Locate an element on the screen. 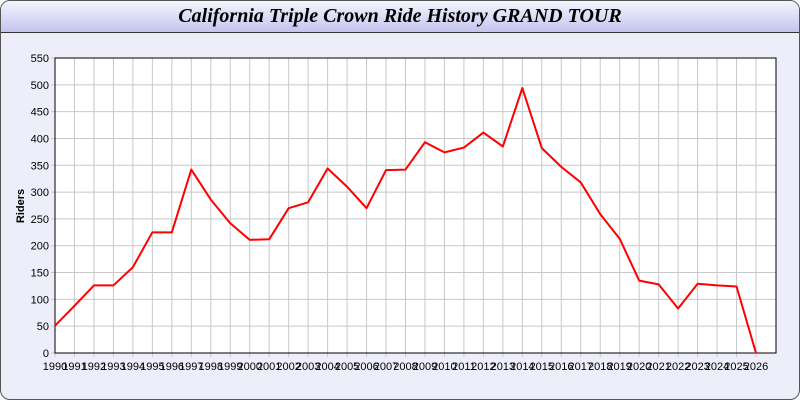  x-tick-label: 2003 is located at coordinates (308, 367).